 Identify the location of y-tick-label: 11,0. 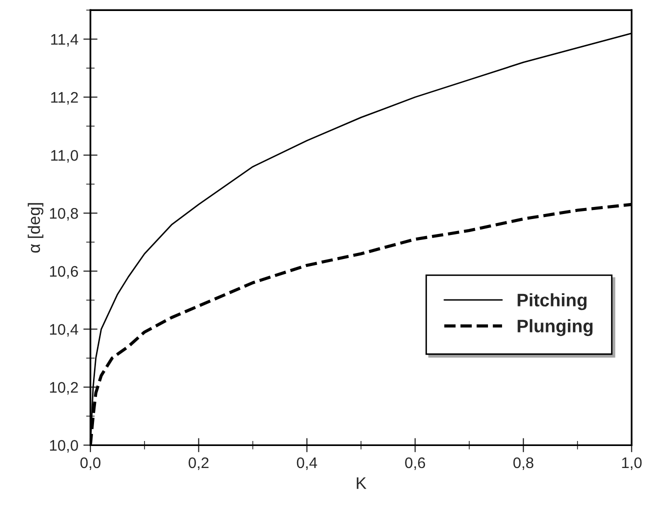
(64, 156).